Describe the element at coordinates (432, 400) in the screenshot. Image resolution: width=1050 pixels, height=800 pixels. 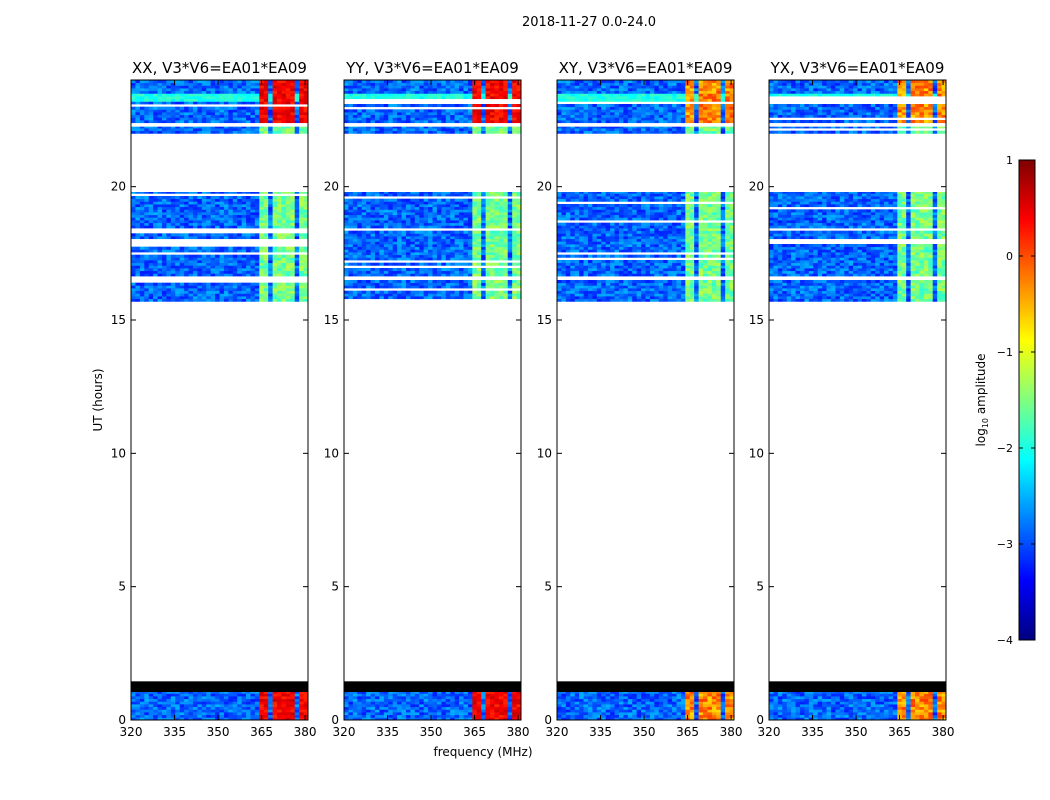
I see `panel-frame` at that location.